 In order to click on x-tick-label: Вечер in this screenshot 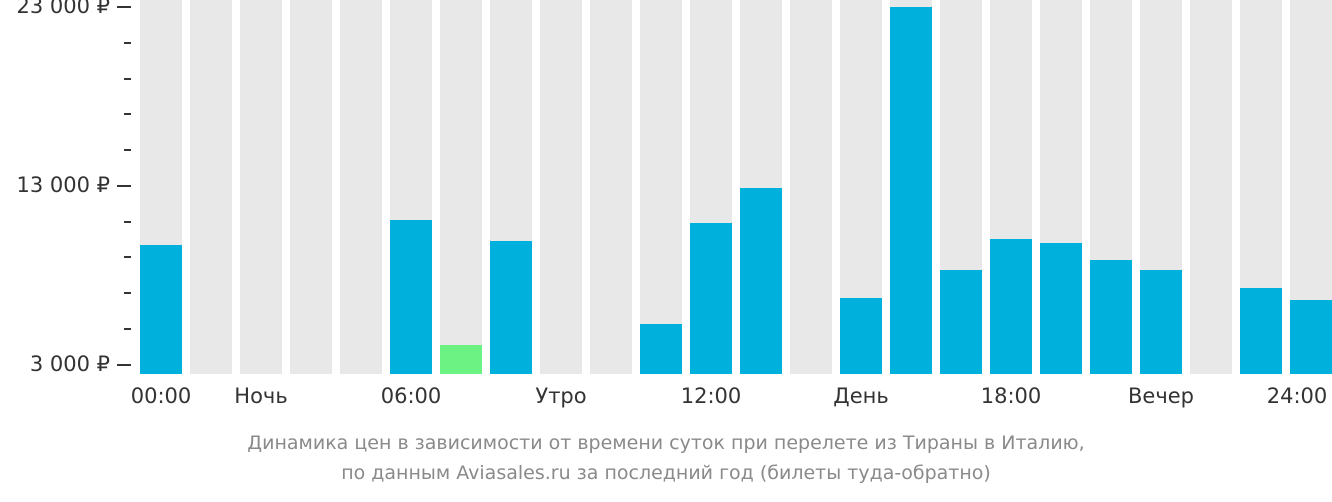, I will do `click(1161, 396)`.